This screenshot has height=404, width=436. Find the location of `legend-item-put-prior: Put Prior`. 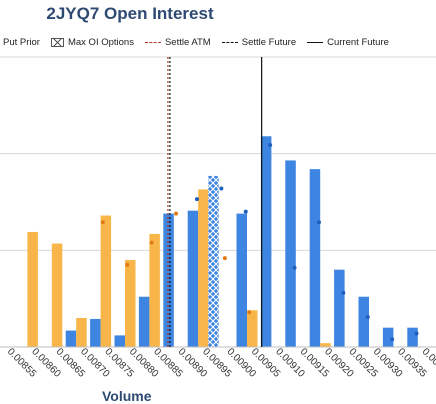

legend-item-put-prior: Put Prior is located at coordinates (20, 42).